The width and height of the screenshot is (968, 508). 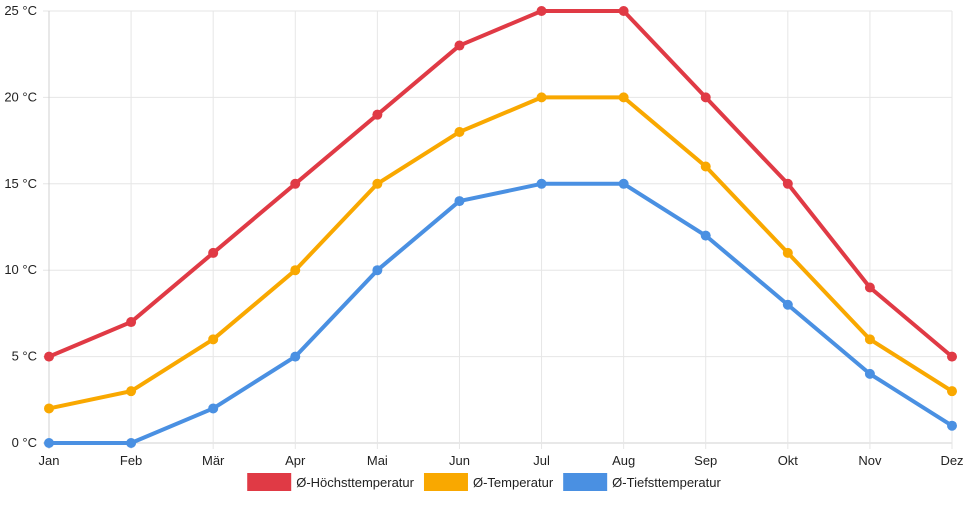 What do you see at coordinates (951, 460) in the screenshot?
I see `x-tick-label: Dez` at bounding box center [951, 460].